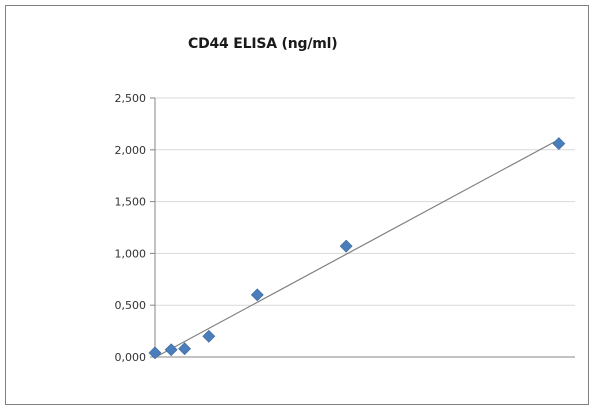 This screenshot has height=405, width=598. Describe the element at coordinates (131, 357) in the screenshot. I see `y-tick-label: 0,000` at that location.